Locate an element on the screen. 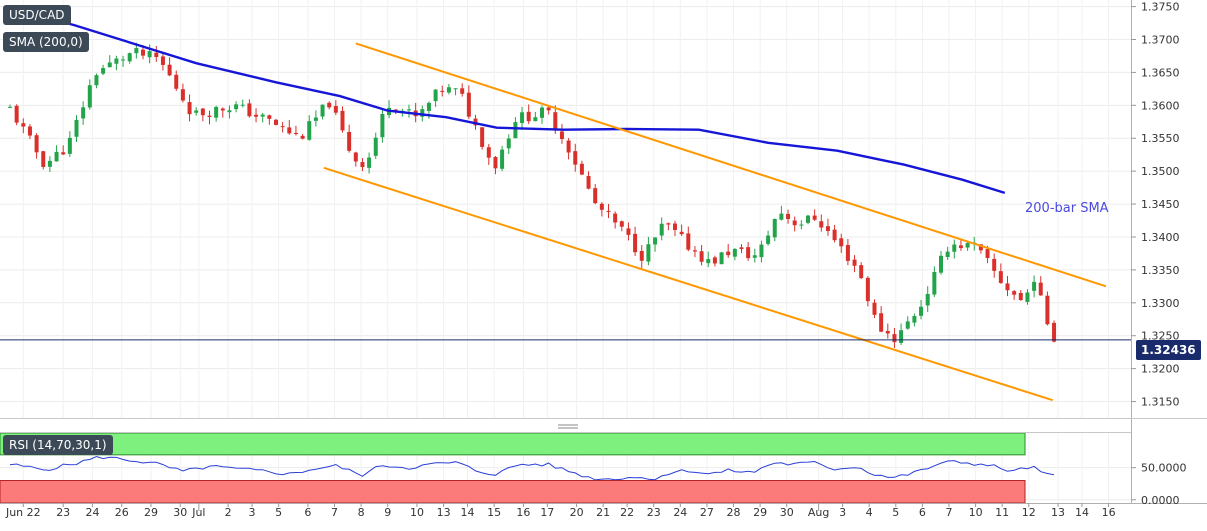  x-tick-label: 7 is located at coordinates (334, 512).